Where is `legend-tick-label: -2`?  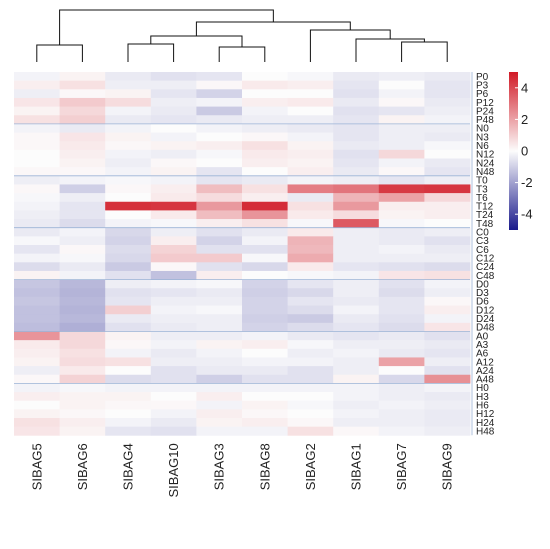 legend-tick-label: -2 is located at coordinates (527, 182).